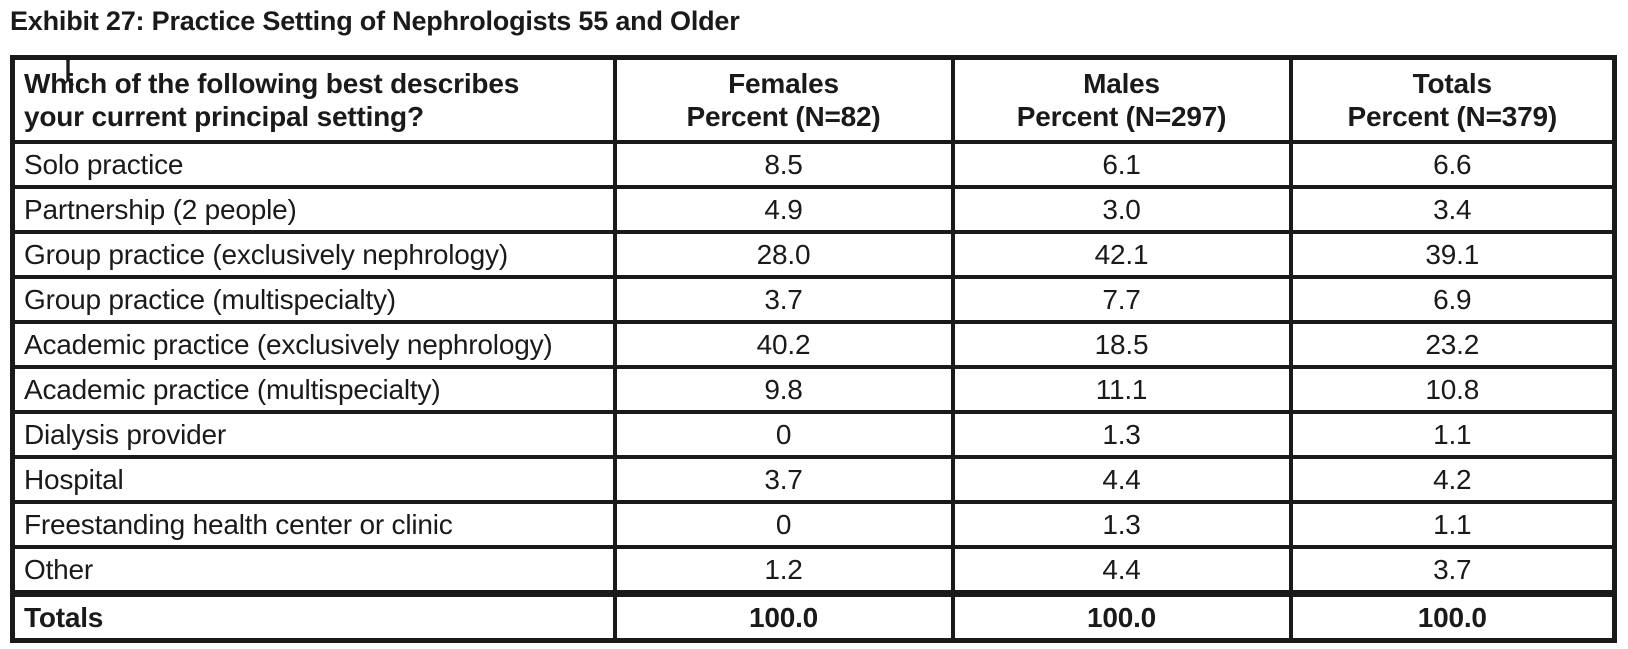 Image resolution: width=1628 pixels, height=649 pixels. I want to click on setting-cell: Other, so click(313, 570).